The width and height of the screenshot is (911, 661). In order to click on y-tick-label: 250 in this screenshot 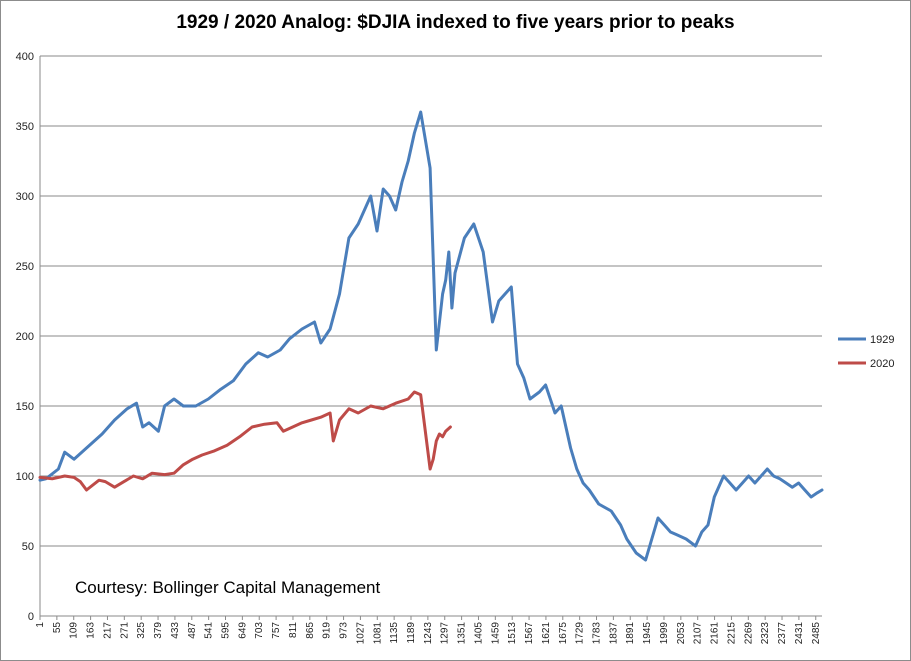, I will do `click(25, 267)`.